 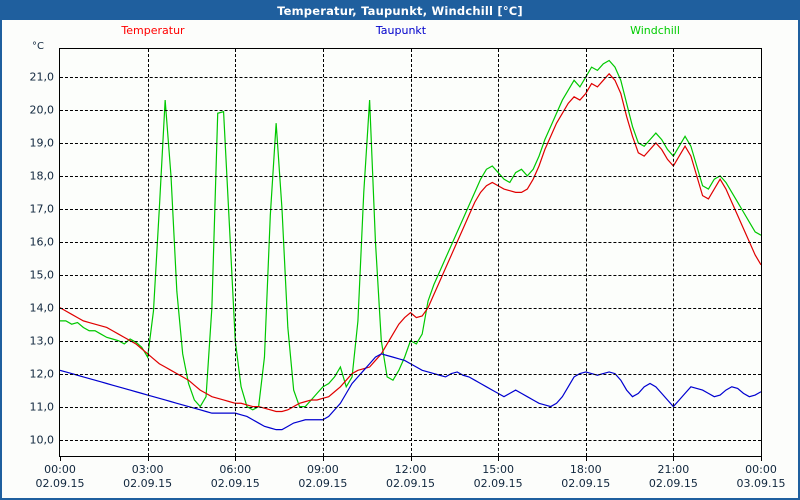 I want to click on x-tick-date: 03.09.15, so click(x=761, y=483).